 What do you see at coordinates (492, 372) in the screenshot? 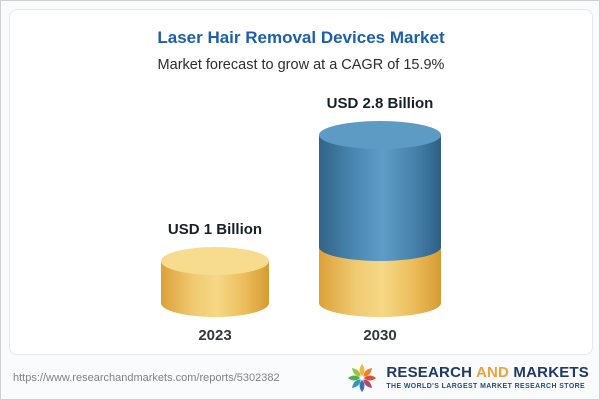
I see `logo-name-and: AND` at bounding box center [492, 372].